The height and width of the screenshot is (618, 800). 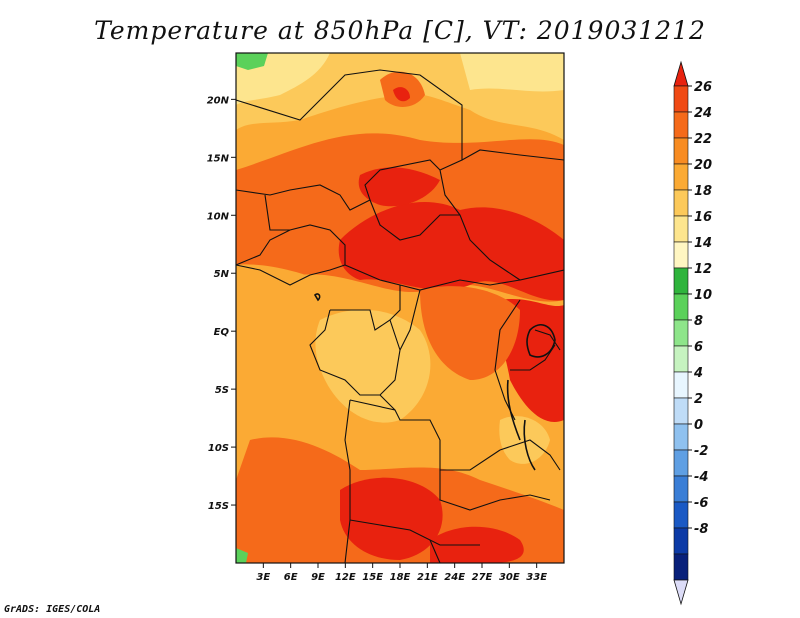 What do you see at coordinates (703, 191) in the screenshot?
I see `colorbar-label: 18` at bounding box center [703, 191].